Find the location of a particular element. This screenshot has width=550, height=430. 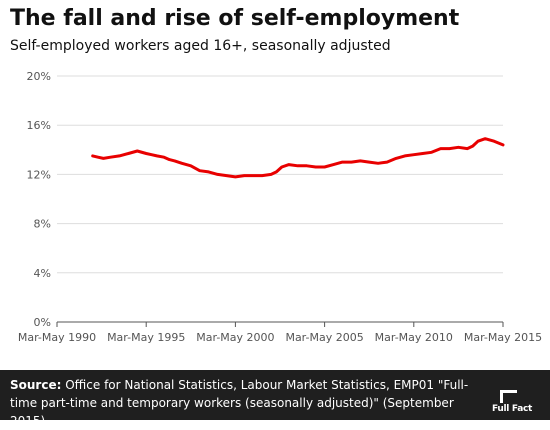

logo-mark-icon is located at coordinates (508, 396).